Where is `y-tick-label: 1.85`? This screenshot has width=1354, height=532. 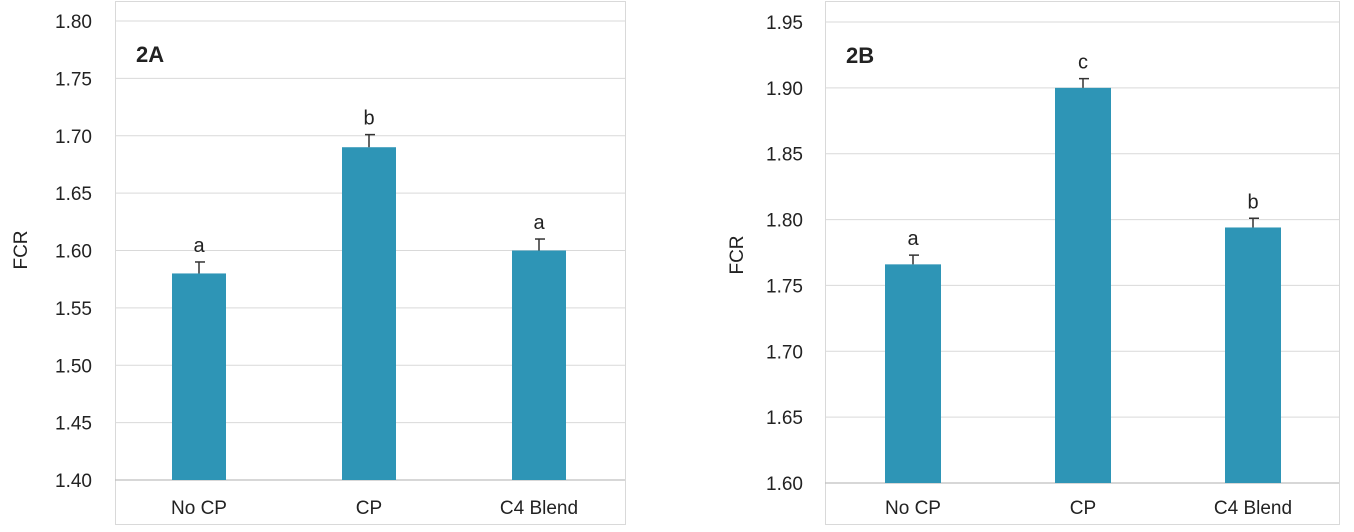 y-tick-label: 1.85 is located at coordinates (784, 155).